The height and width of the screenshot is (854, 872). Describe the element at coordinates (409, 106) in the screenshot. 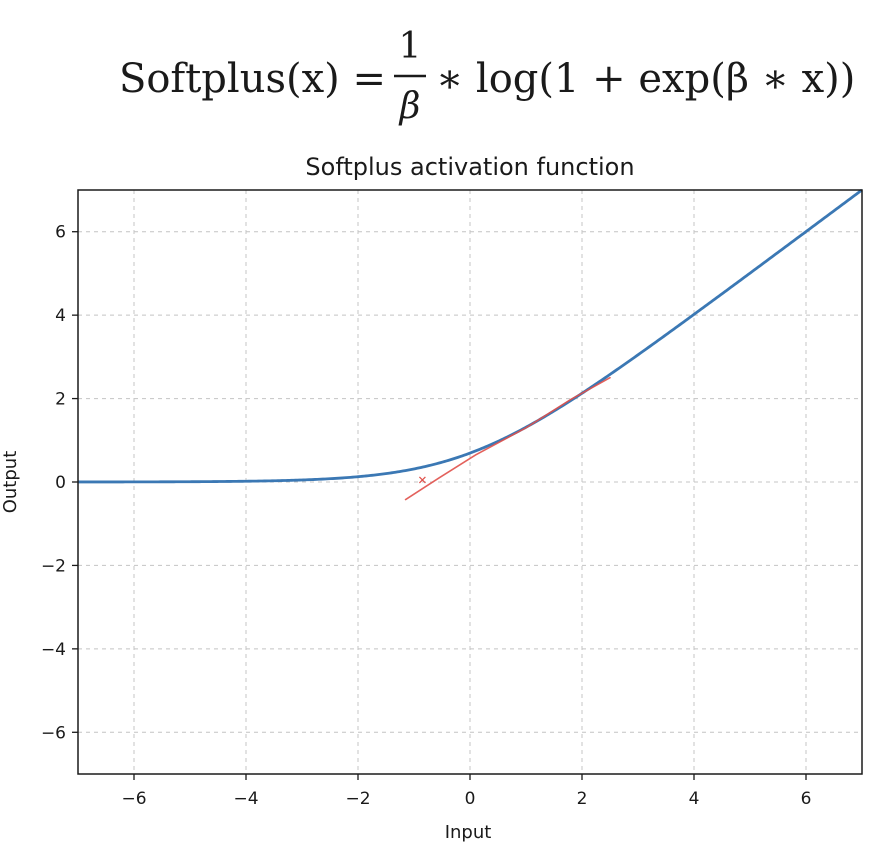

I see `formula-denominator: β` at that location.